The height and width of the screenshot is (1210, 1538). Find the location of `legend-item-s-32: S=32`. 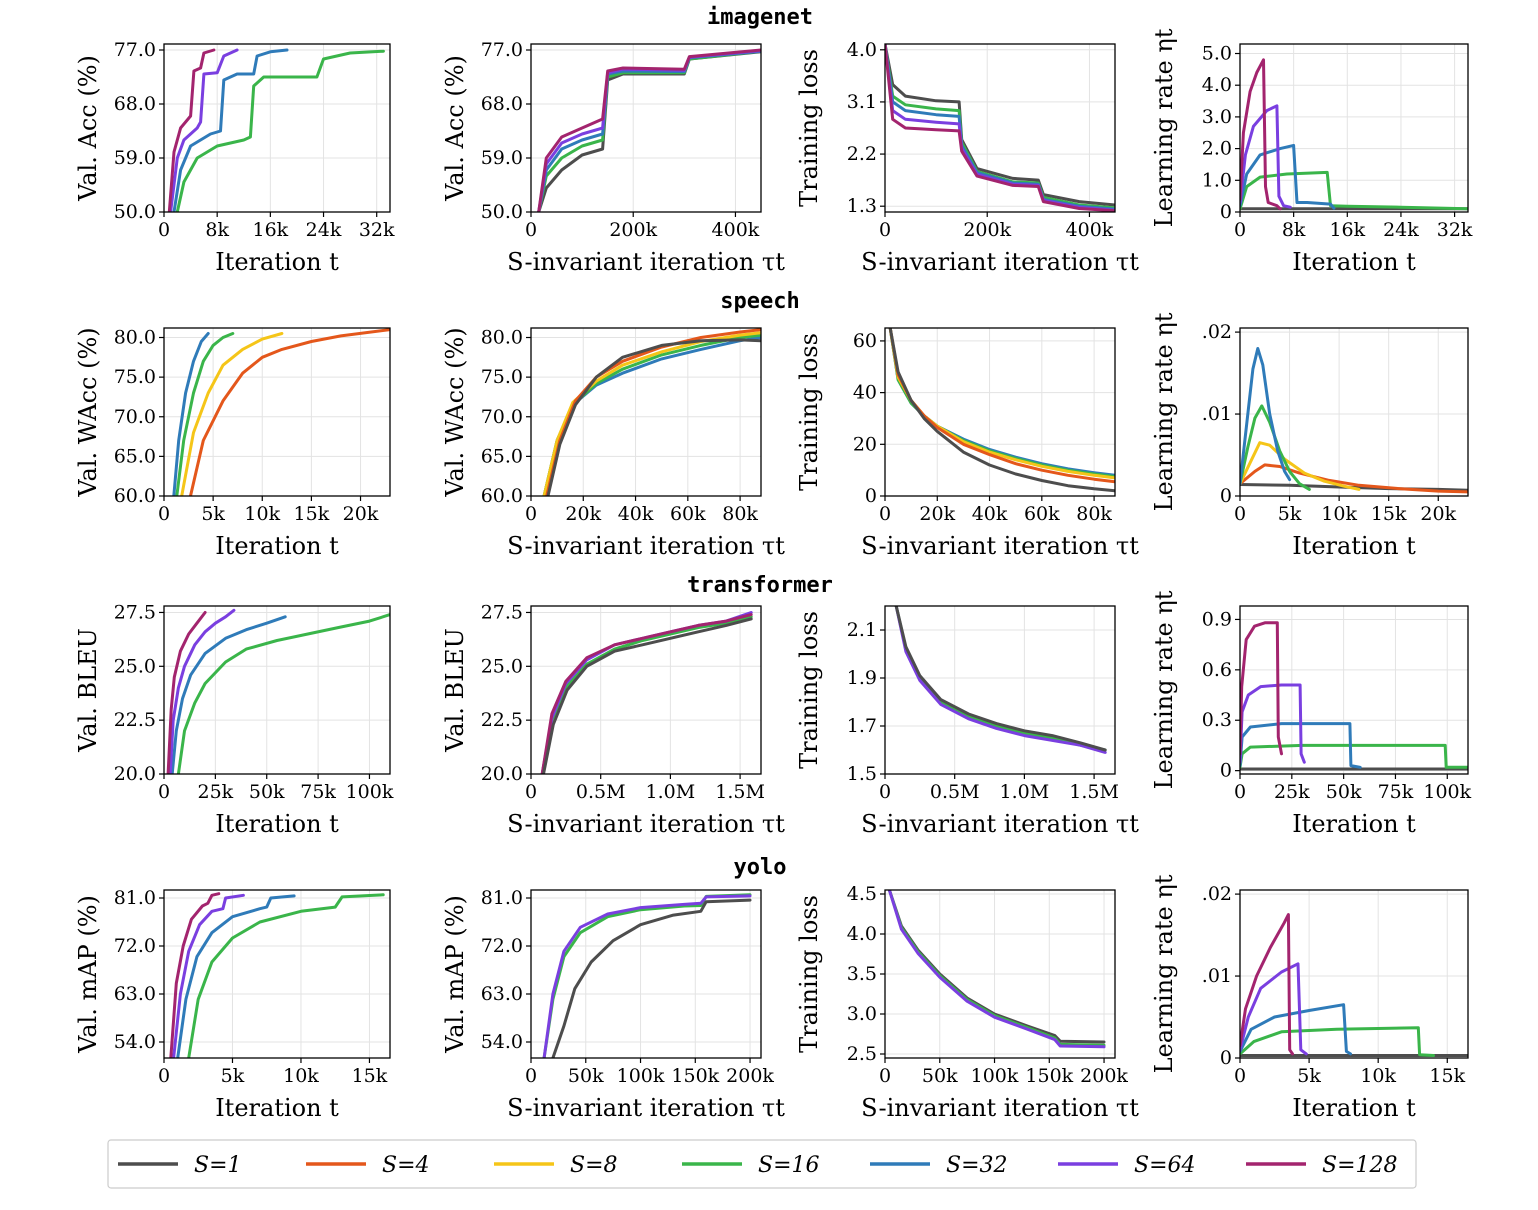

legend-item-s-32: S=32 is located at coordinates (939, 1165).